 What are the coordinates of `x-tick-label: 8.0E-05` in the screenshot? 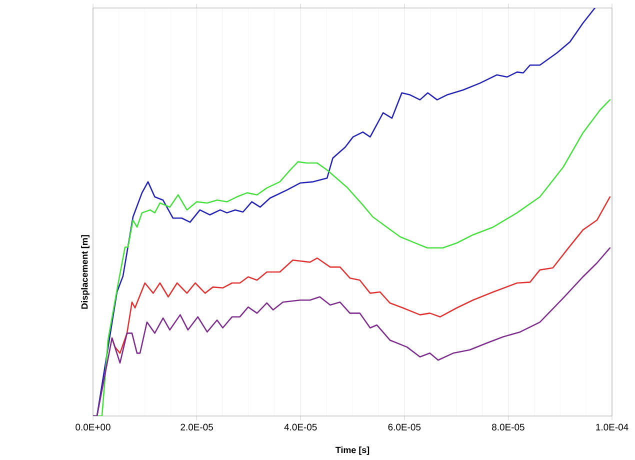 It's located at (508, 427).